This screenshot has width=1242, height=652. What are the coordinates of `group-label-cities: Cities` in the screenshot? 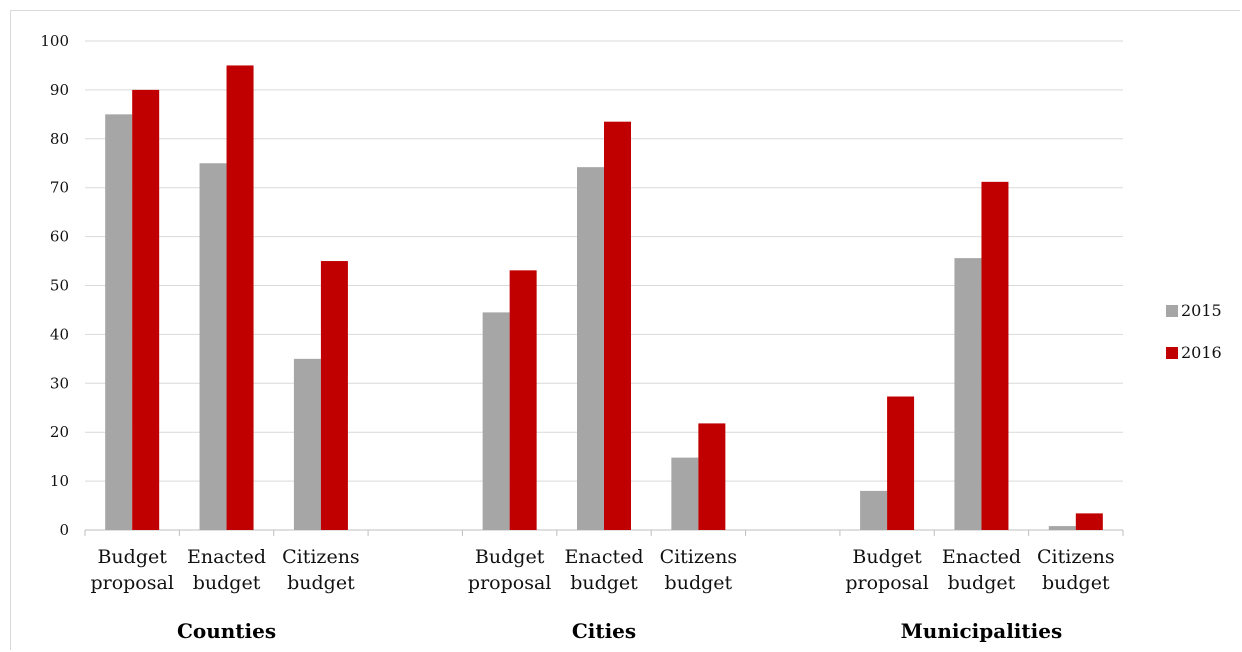 It's located at (604, 631).